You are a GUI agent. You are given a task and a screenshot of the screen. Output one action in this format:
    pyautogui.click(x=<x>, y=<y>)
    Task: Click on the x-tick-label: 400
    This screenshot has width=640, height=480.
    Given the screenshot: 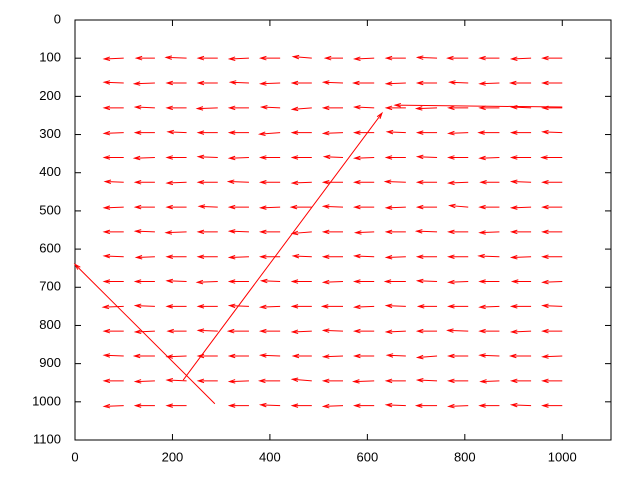 What is the action you would take?
    pyautogui.click(x=270, y=456)
    